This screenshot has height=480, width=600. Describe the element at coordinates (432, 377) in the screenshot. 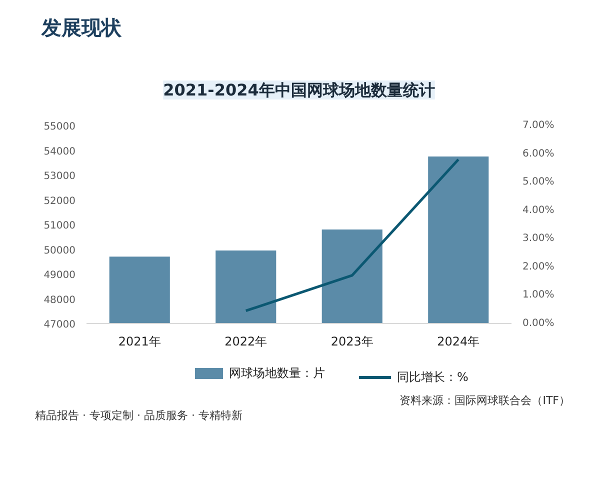

I see `legend-label: 同比增长：%` at that location.